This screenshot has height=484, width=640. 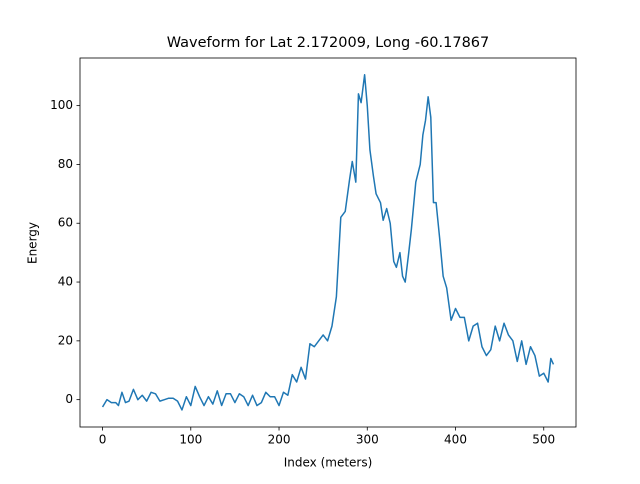 What do you see at coordinates (279, 440) in the screenshot?
I see `x-tick-label: 200` at bounding box center [279, 440].